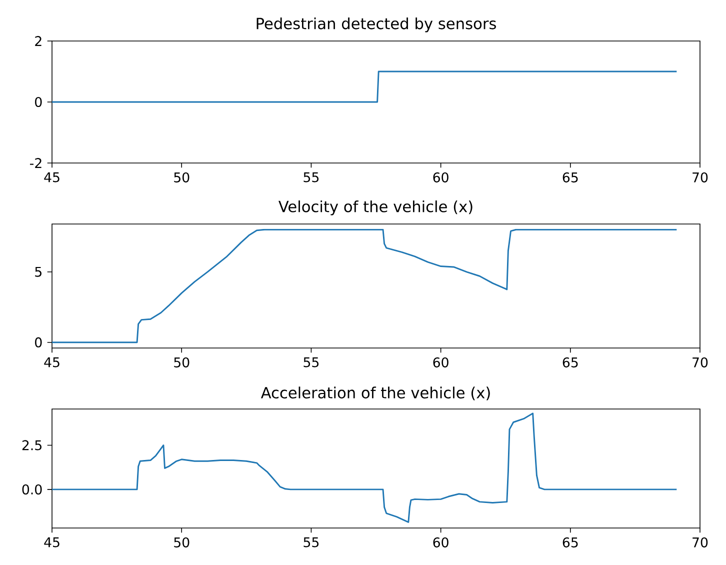 This screenshot has height=565, width=726. What do you see at coordinates (375, 393) in the screenshot?
I see `chart-title: Acceleration of the vehicle (x)` at bounding box center [375, 393].